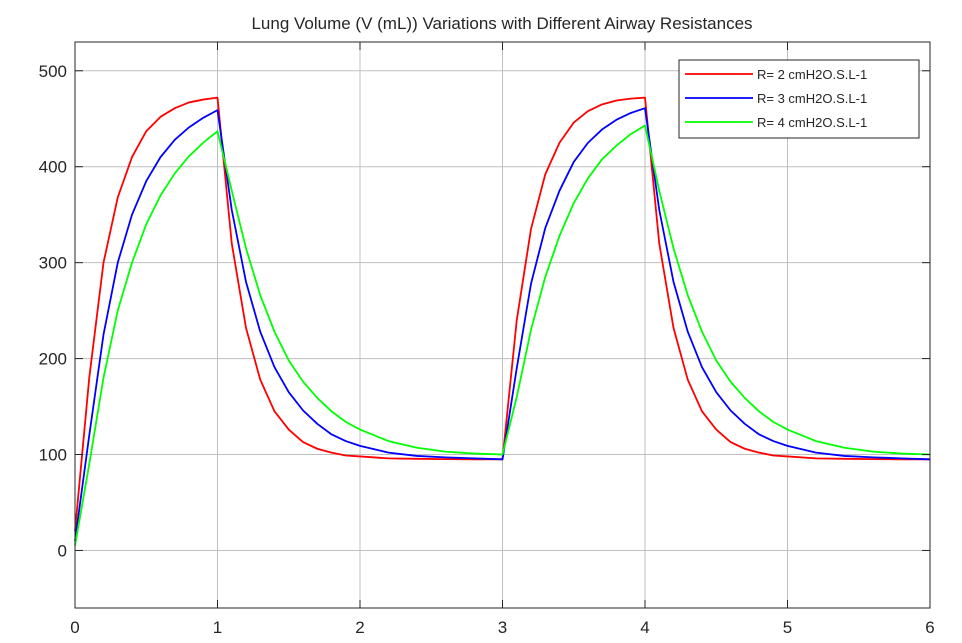 The image size is (962, 643). I want to click on x-tick-label: 5, so click(787, 627).